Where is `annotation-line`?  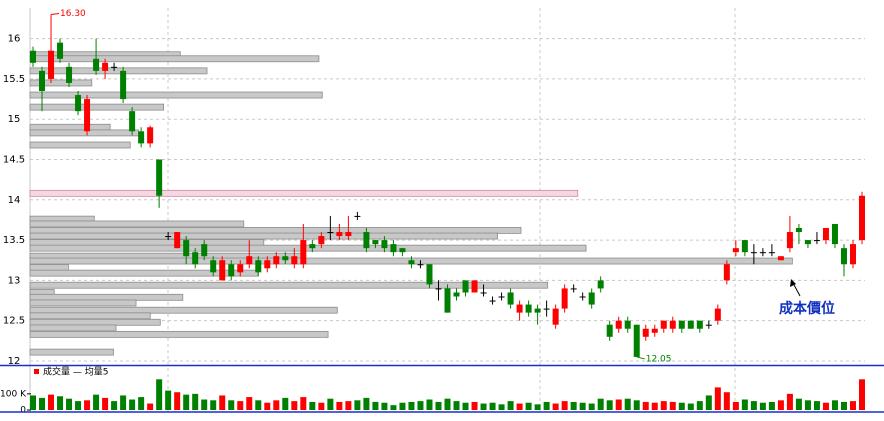
annotation-line is located at coordinates (55, 13).